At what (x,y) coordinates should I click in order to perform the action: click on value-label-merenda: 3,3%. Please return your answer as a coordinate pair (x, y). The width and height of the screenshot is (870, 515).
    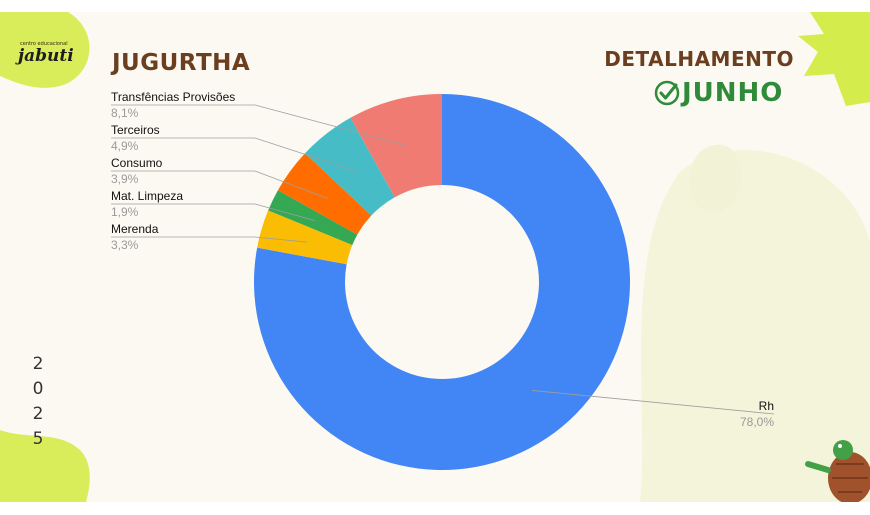
    Looking at the image, I should click on (125, 245).